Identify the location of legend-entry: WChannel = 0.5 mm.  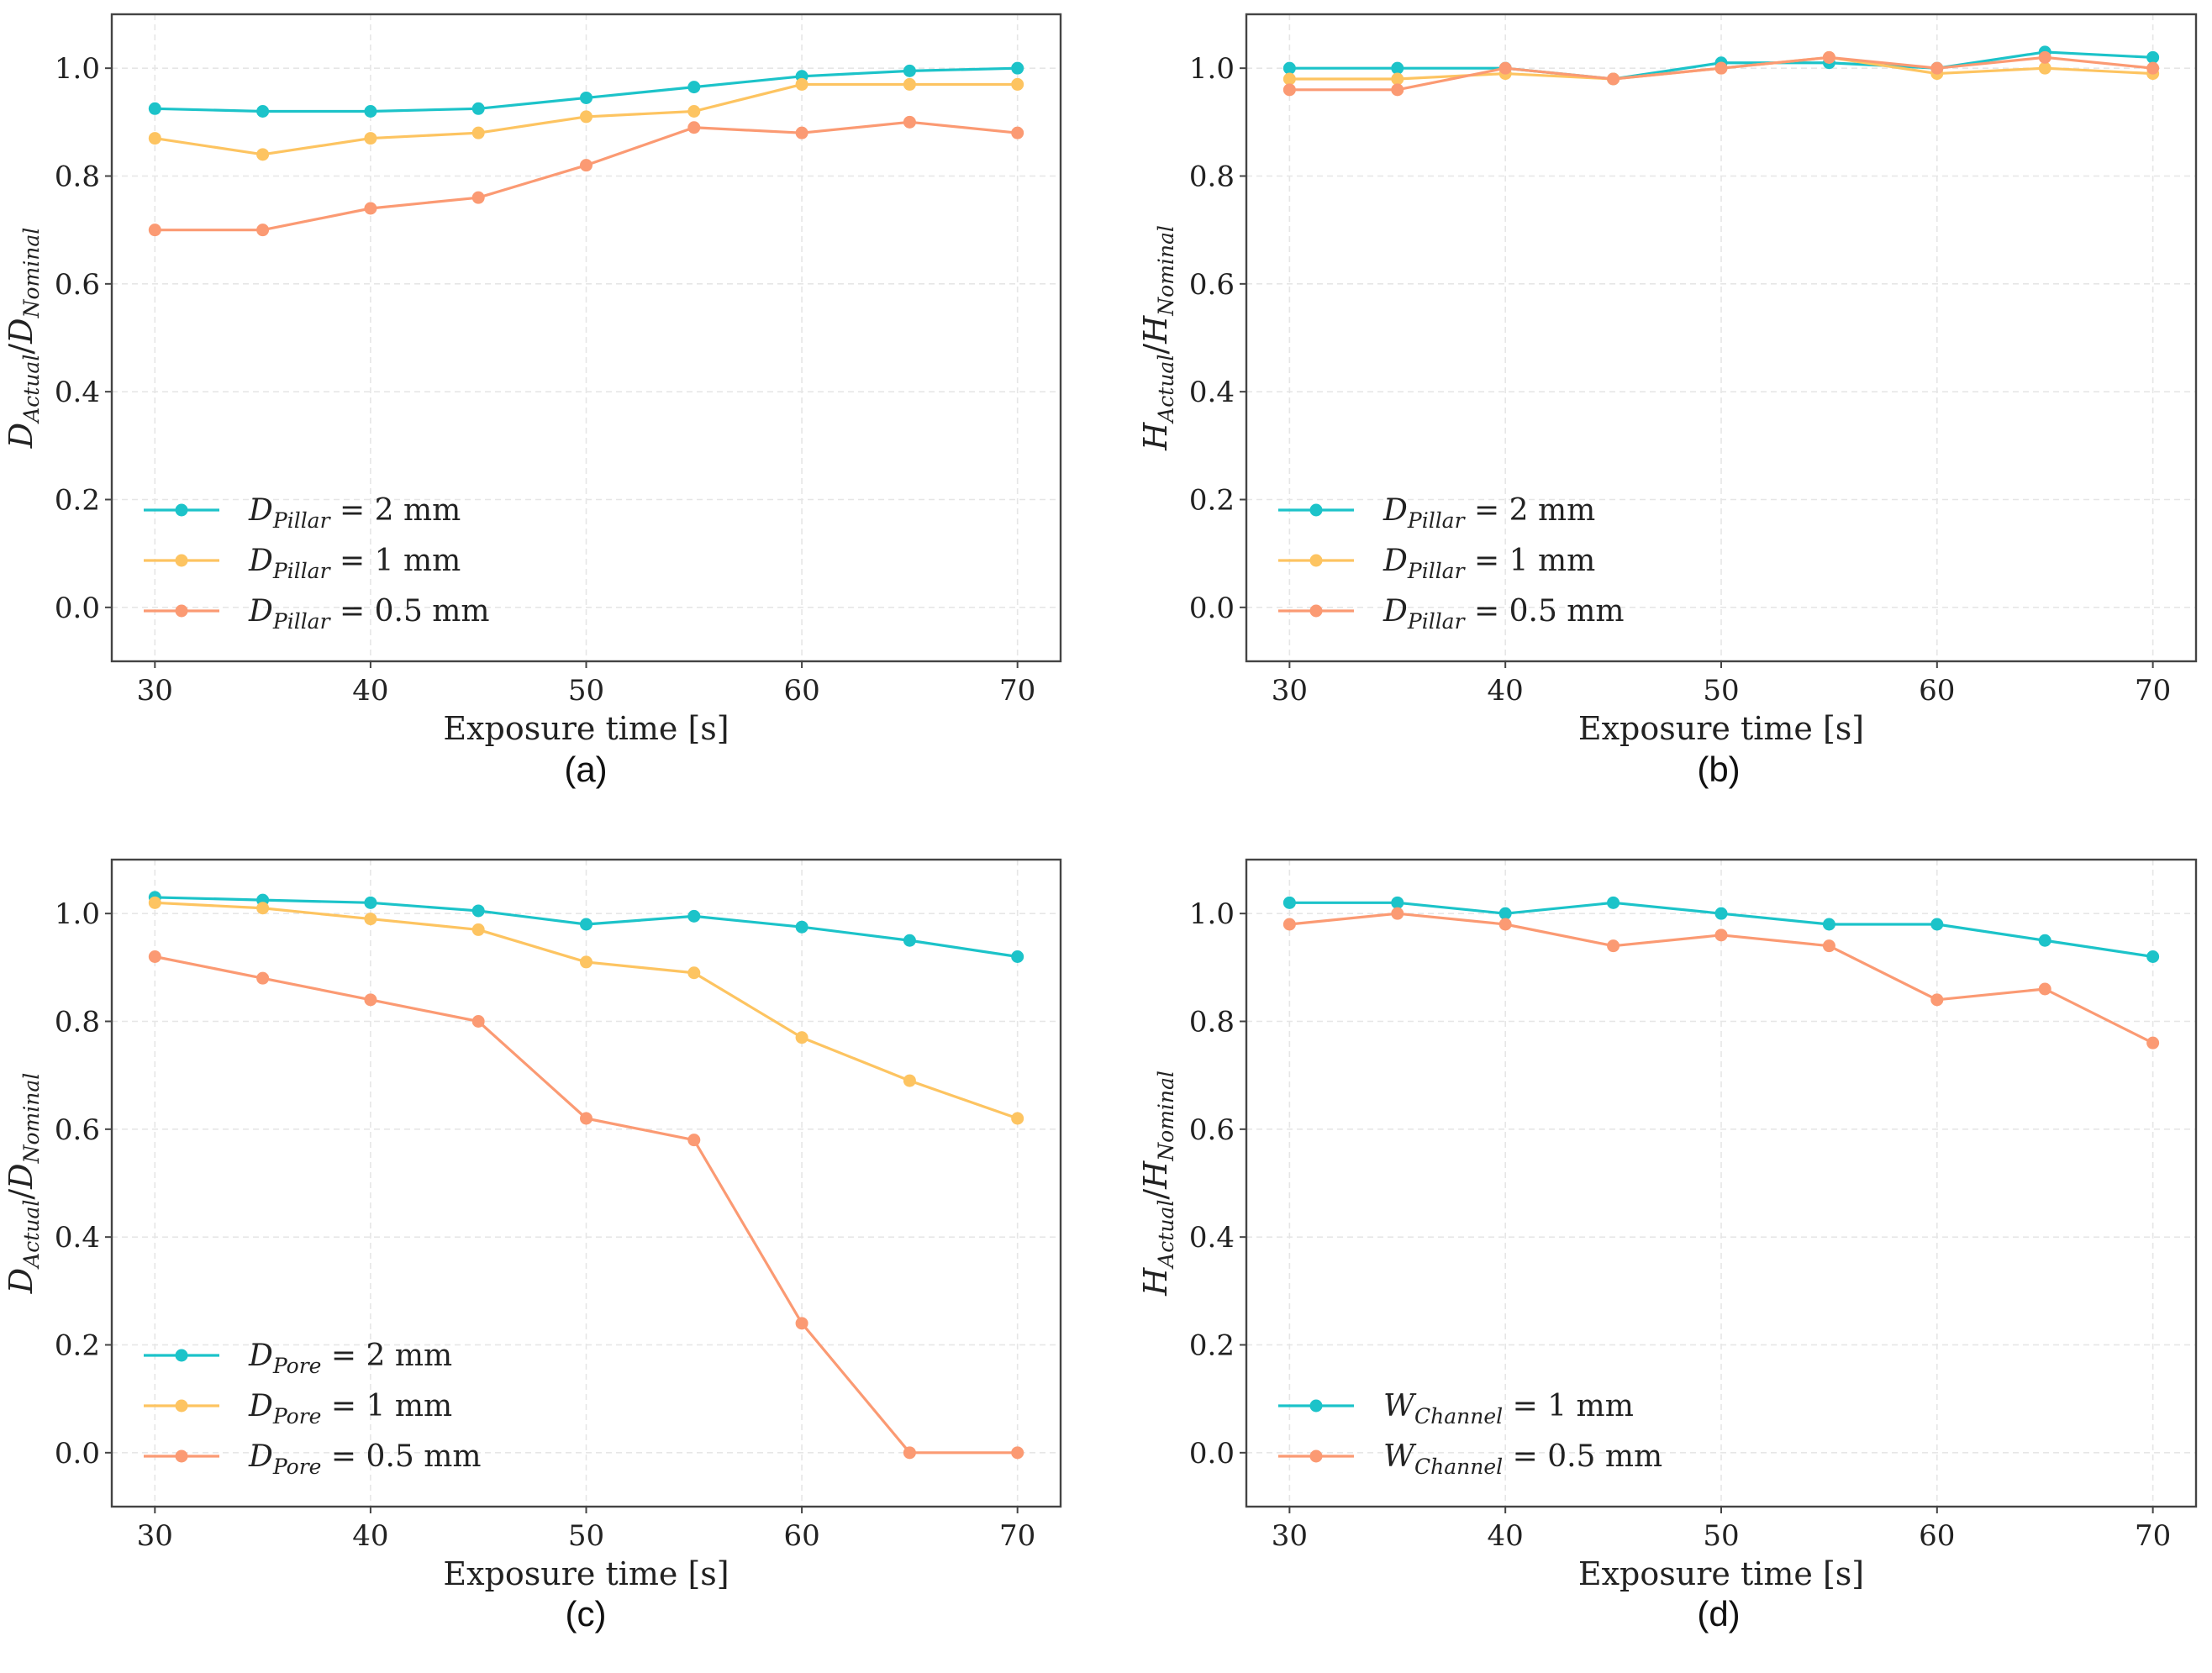
(1470, 1459).